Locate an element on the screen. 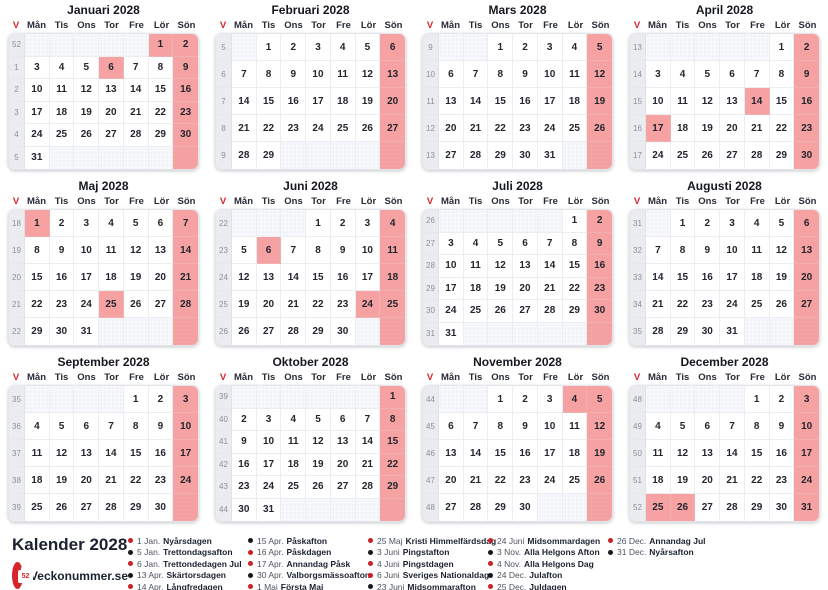 Image resolution: width=828 pixels, height=590 pixels. week-row: 25 19 20 21 22 23 24 25 is located at coordinates (310, 304).